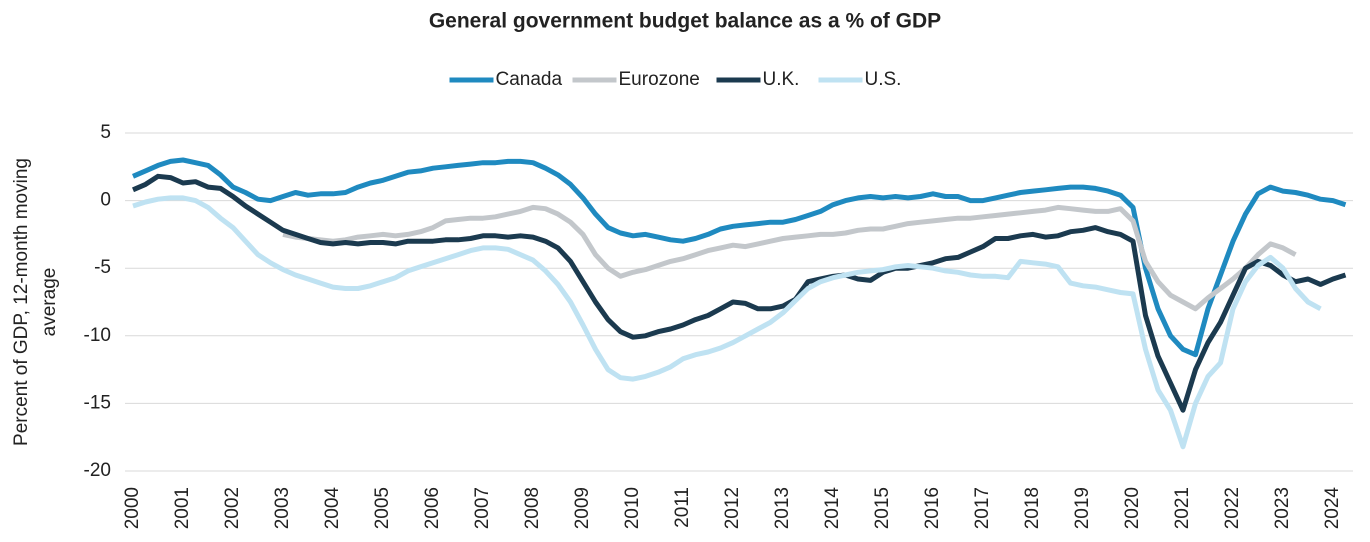  Describe the element at coordinates (789, 258) in the screenshot. I see `series-line` at that location.